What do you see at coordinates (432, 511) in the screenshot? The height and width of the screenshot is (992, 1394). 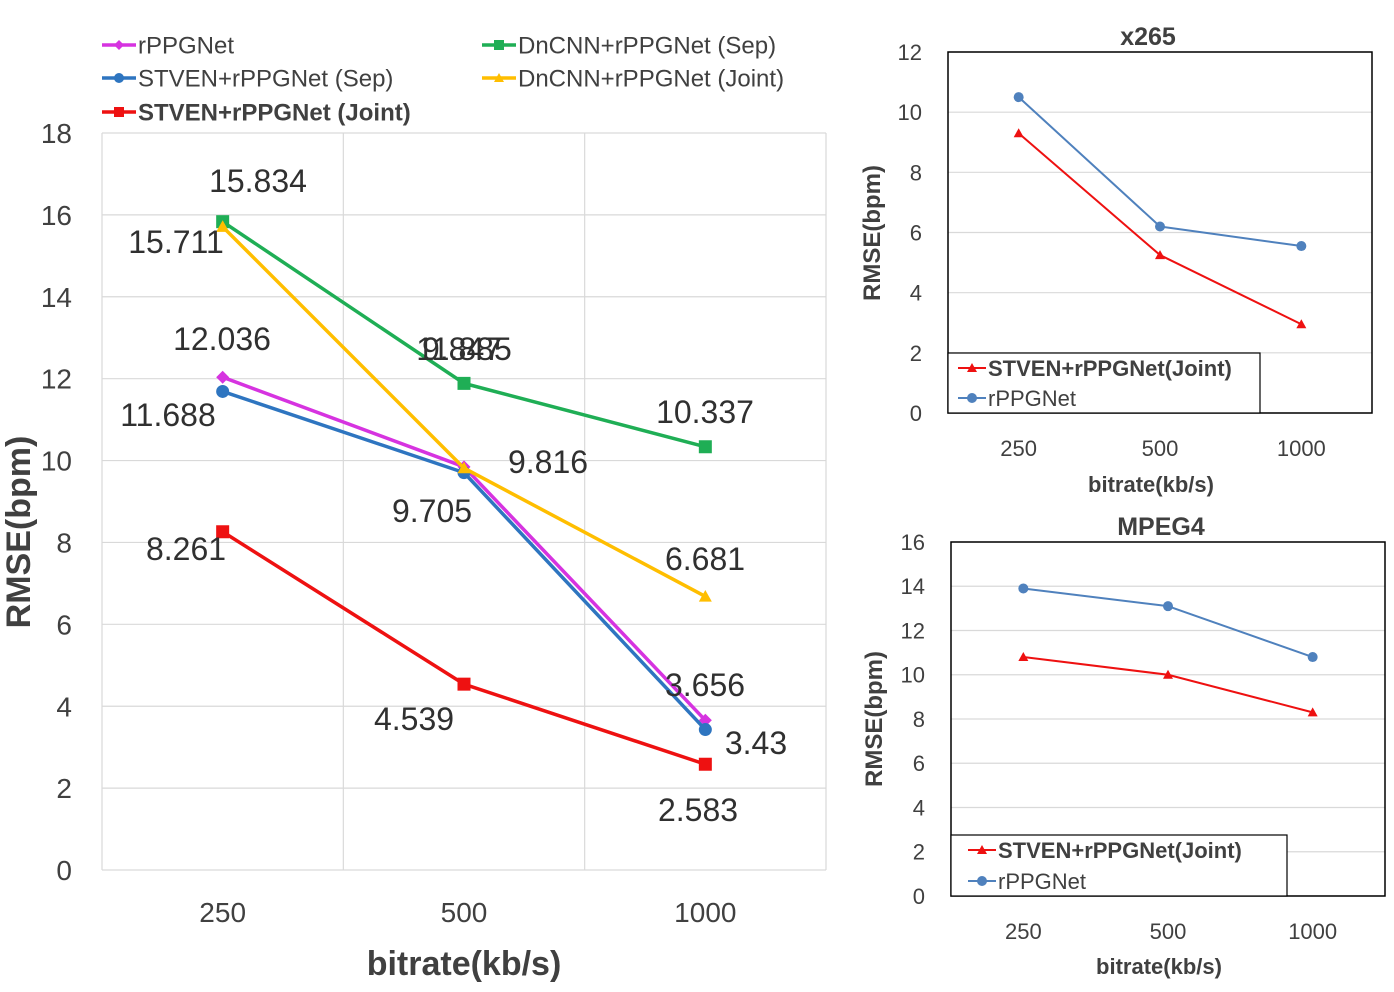 I see `data-label: 9.705` at bounding box center [432, 511].